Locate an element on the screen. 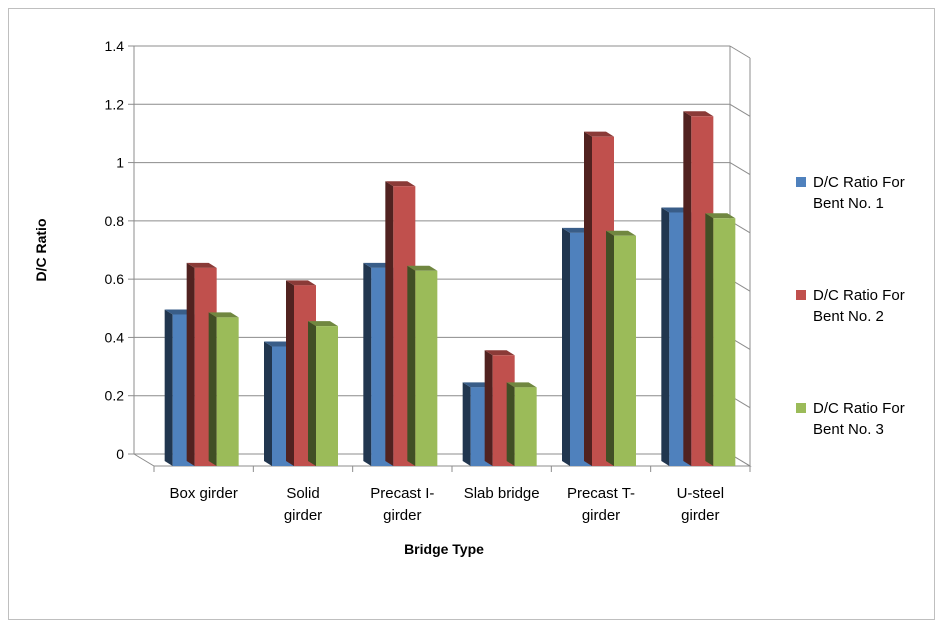 This screenshot has width=936, height=620. legend-label: Bent No. 1 is located at coordinates (848, 203).